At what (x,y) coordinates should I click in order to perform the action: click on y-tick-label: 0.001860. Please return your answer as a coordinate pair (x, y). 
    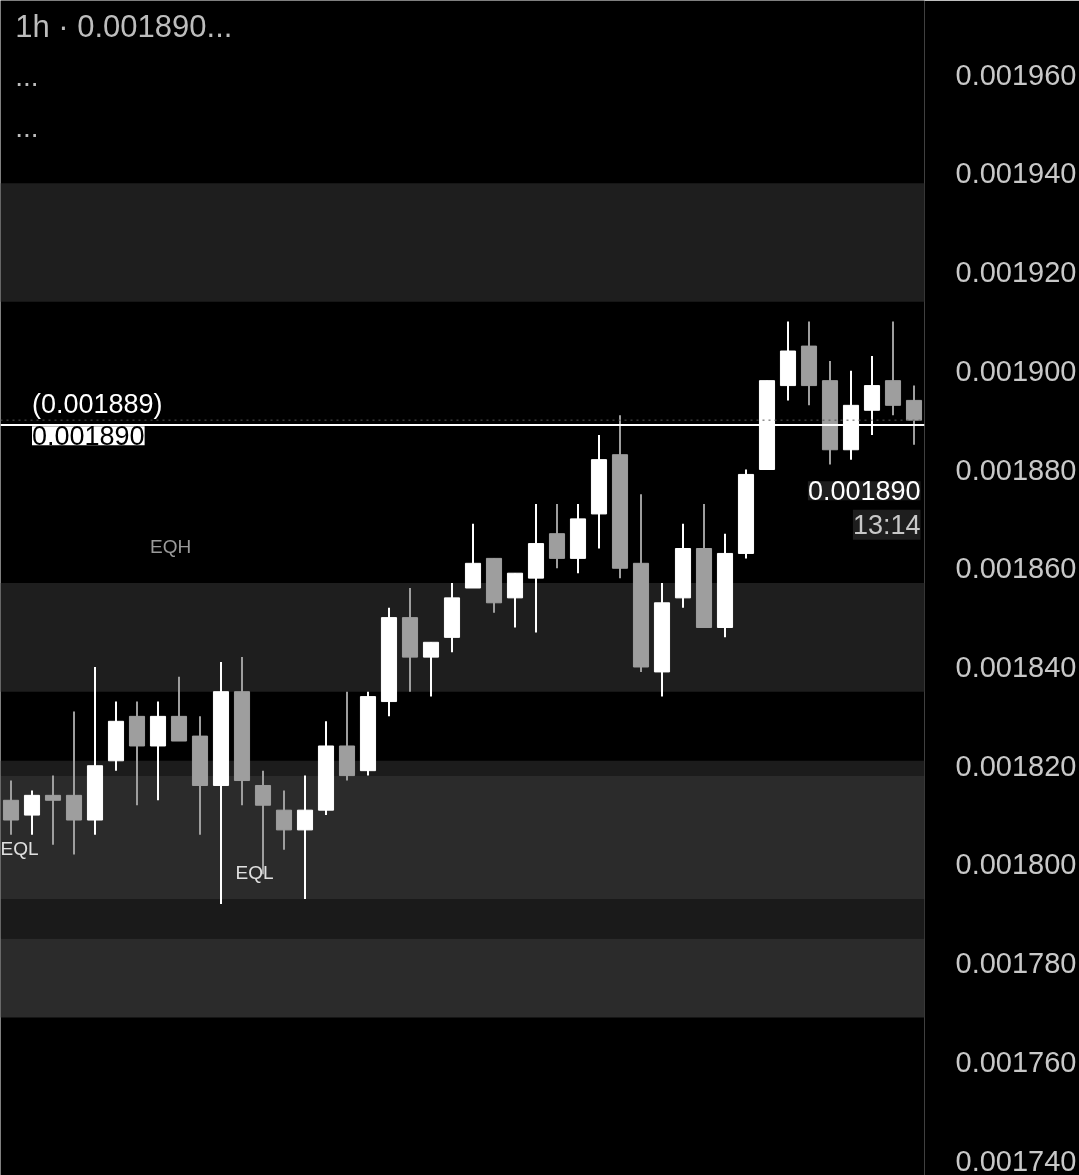
    Looking at the image, I should click on (1016, 568).